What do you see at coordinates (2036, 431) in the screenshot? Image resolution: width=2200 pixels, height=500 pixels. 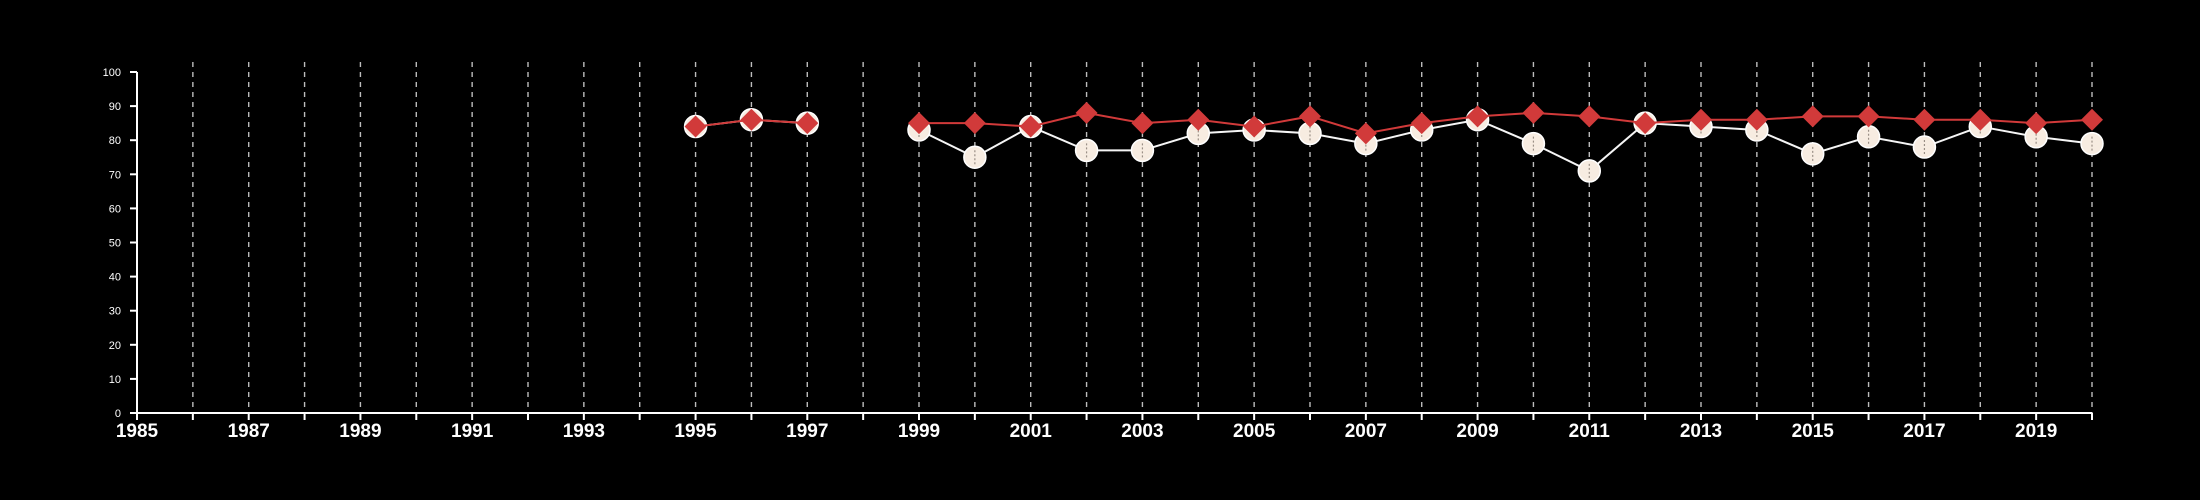 I see `x-tick-label: 2019` at bounding box center [2036, 431].